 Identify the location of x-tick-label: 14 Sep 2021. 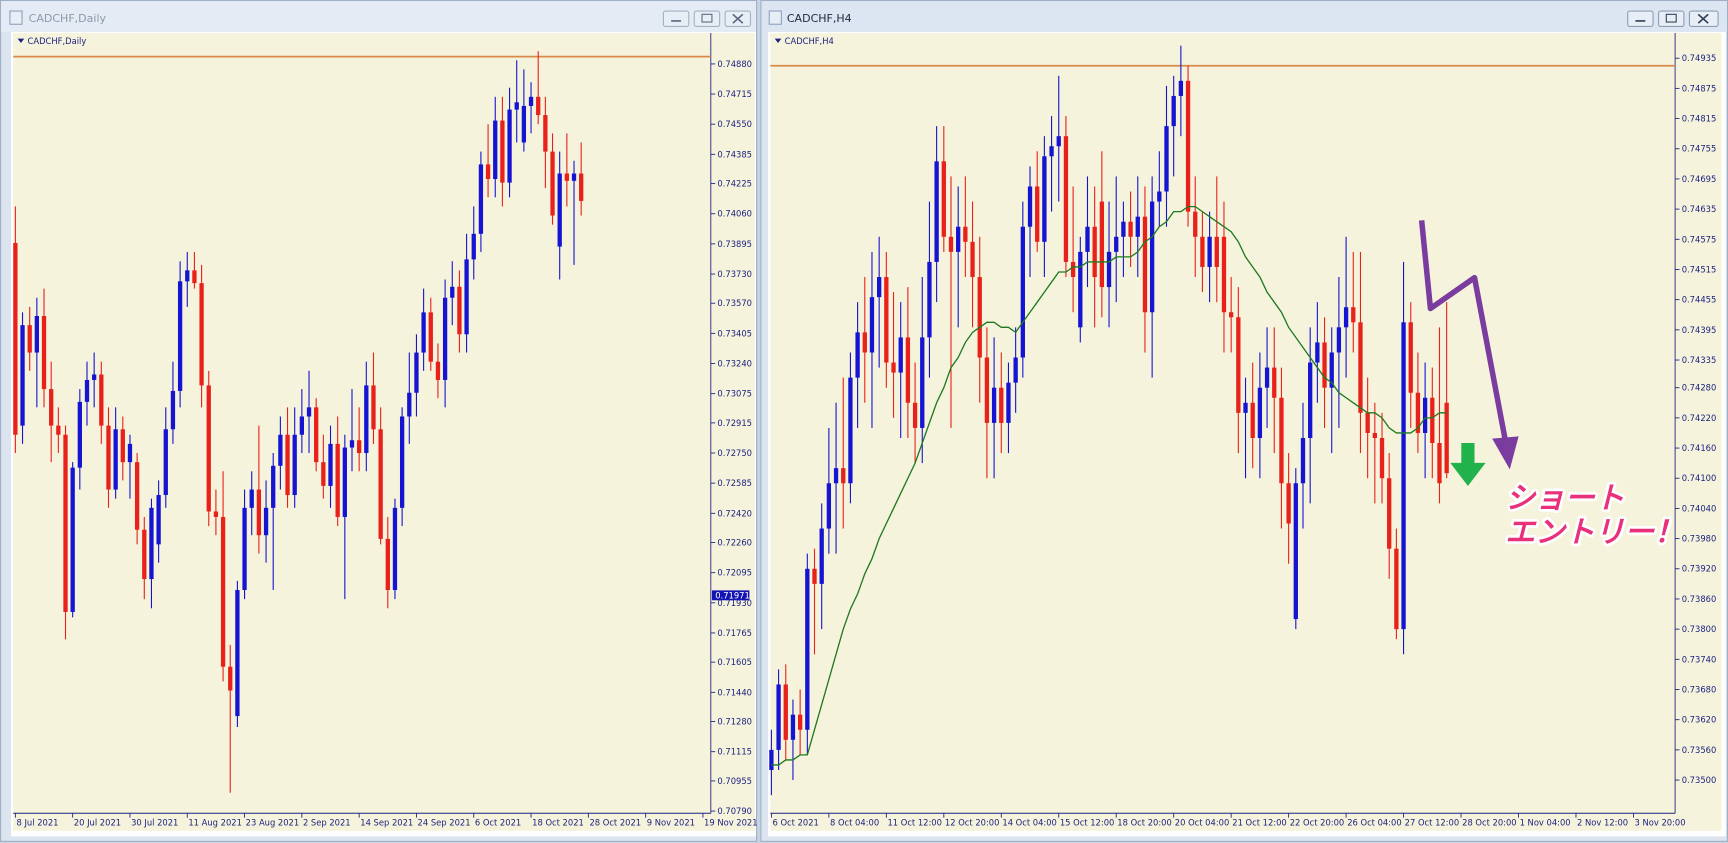
(386, 822).